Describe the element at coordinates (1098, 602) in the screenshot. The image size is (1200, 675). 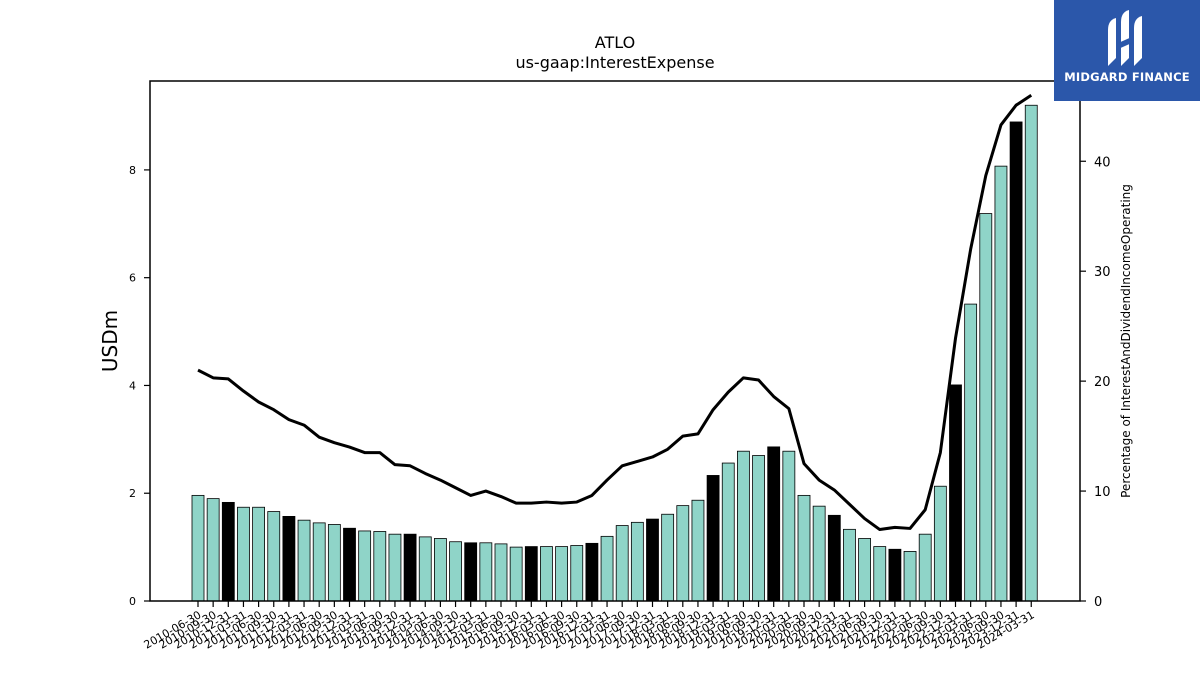
I see `y2-tick-label: 0` at that location.